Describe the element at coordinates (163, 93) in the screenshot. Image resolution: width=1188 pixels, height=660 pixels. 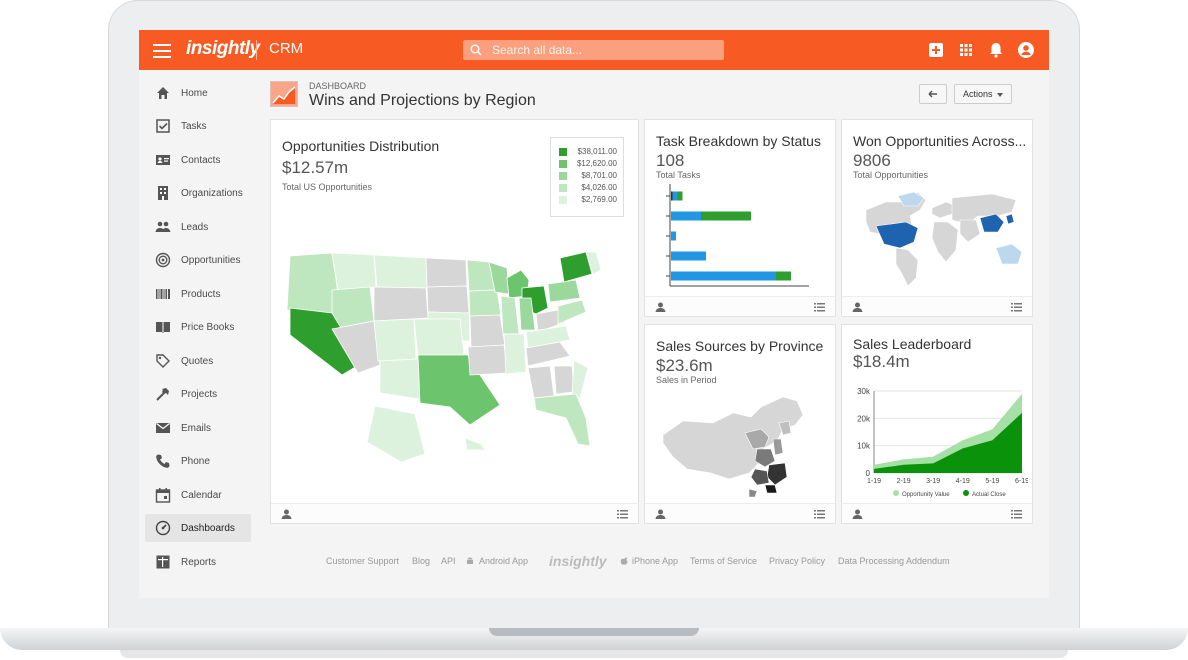
I see `home-icon` at that location.